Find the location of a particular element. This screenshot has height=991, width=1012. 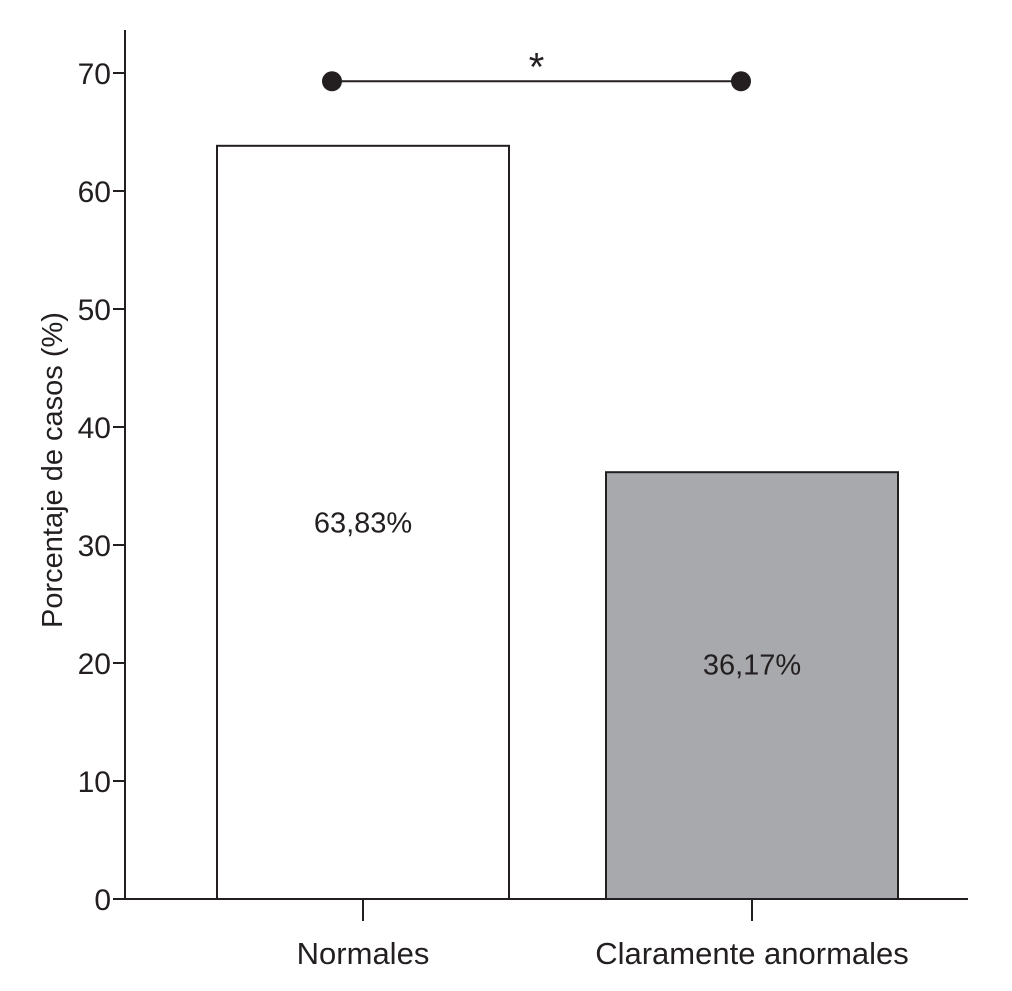

y-tick-label: 40 is located at coordinates (94, 428).